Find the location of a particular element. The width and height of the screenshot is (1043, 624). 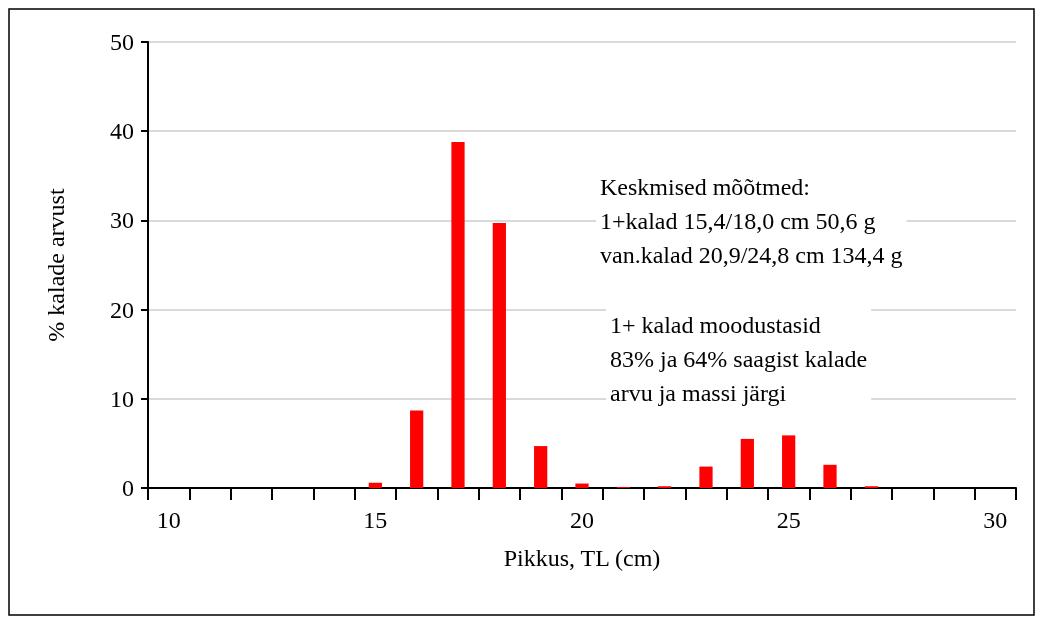

y-tick-label: 50 is located at coordinates (122, 42).